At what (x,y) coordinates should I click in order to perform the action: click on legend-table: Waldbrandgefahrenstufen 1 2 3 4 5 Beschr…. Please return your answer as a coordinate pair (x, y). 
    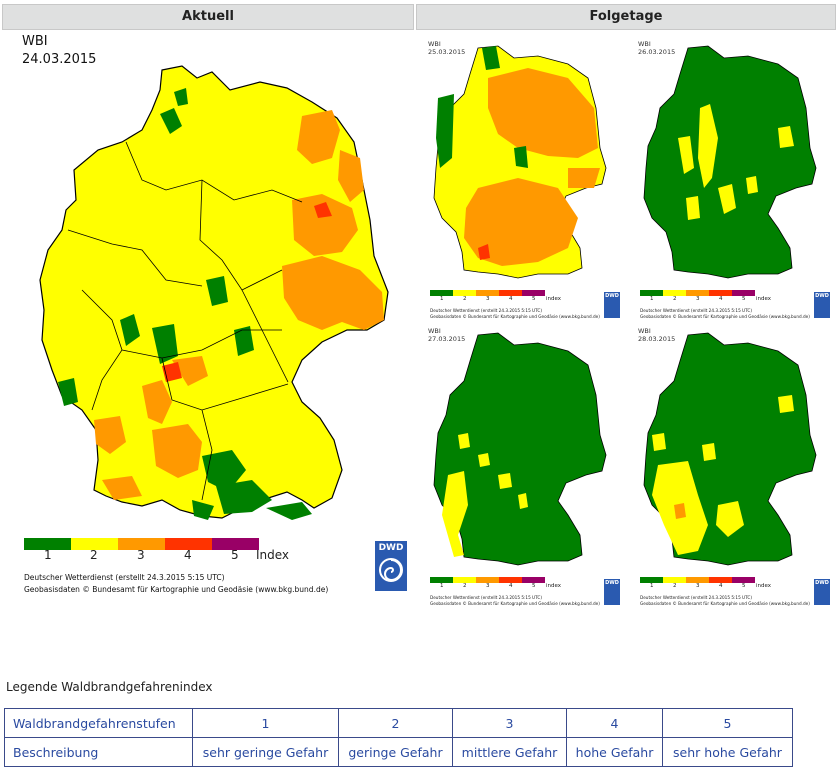
    Looking at the image, I should click on (398, 737).